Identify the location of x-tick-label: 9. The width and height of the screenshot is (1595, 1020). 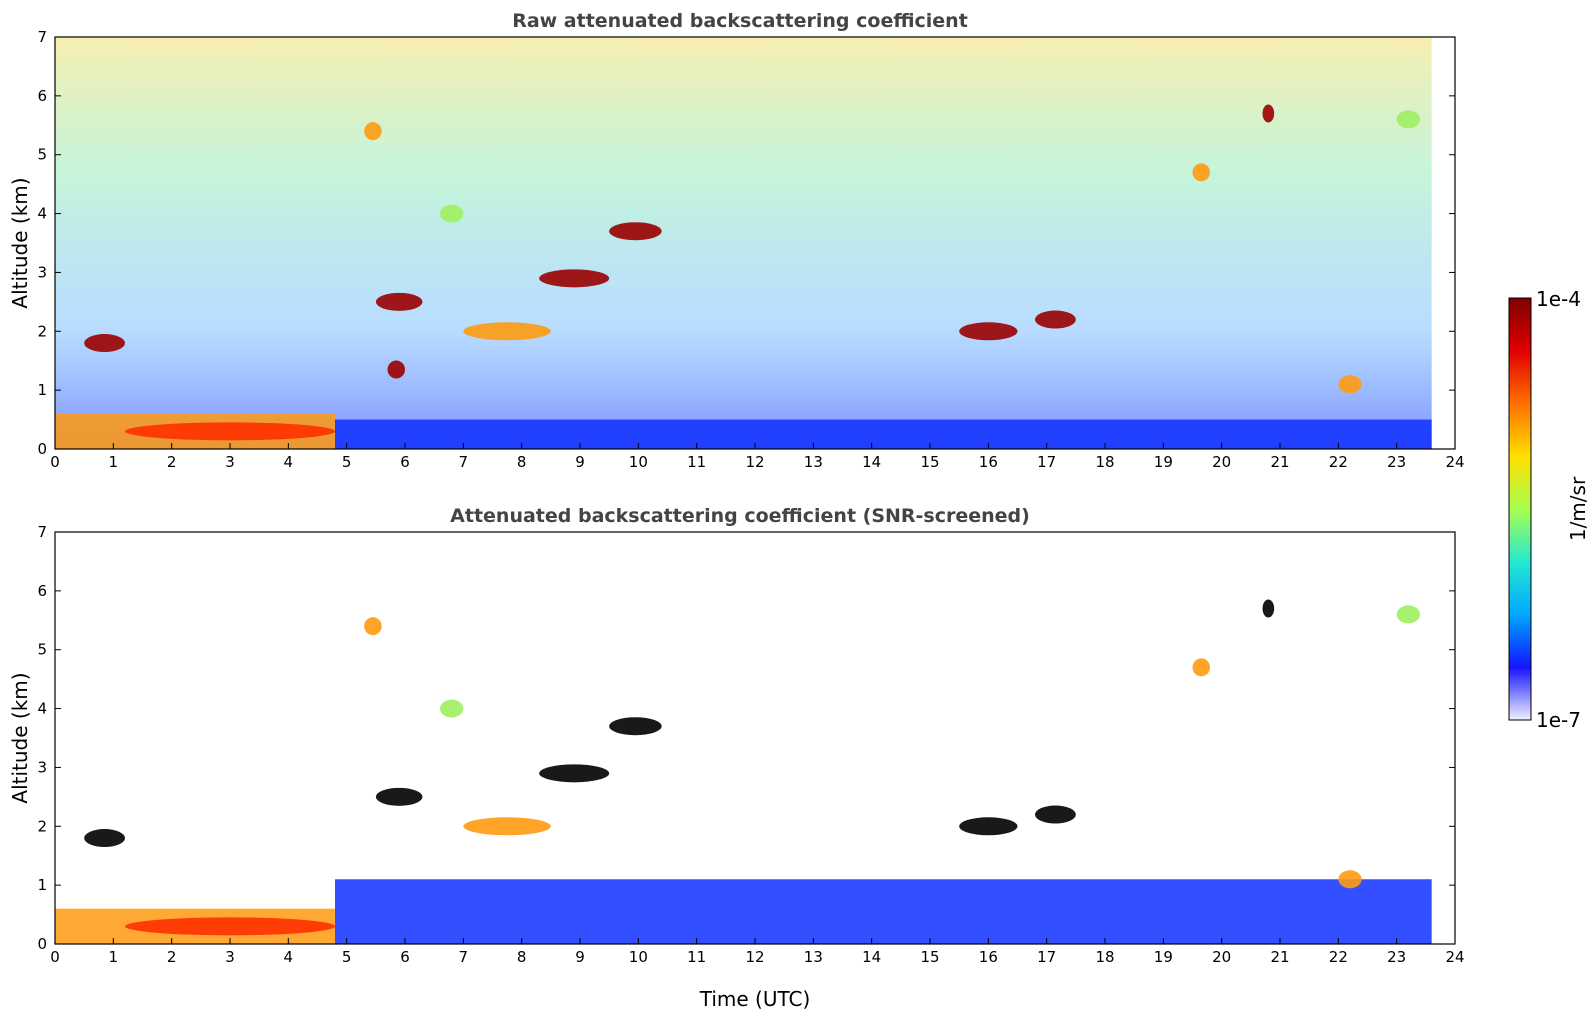
(580, 957).